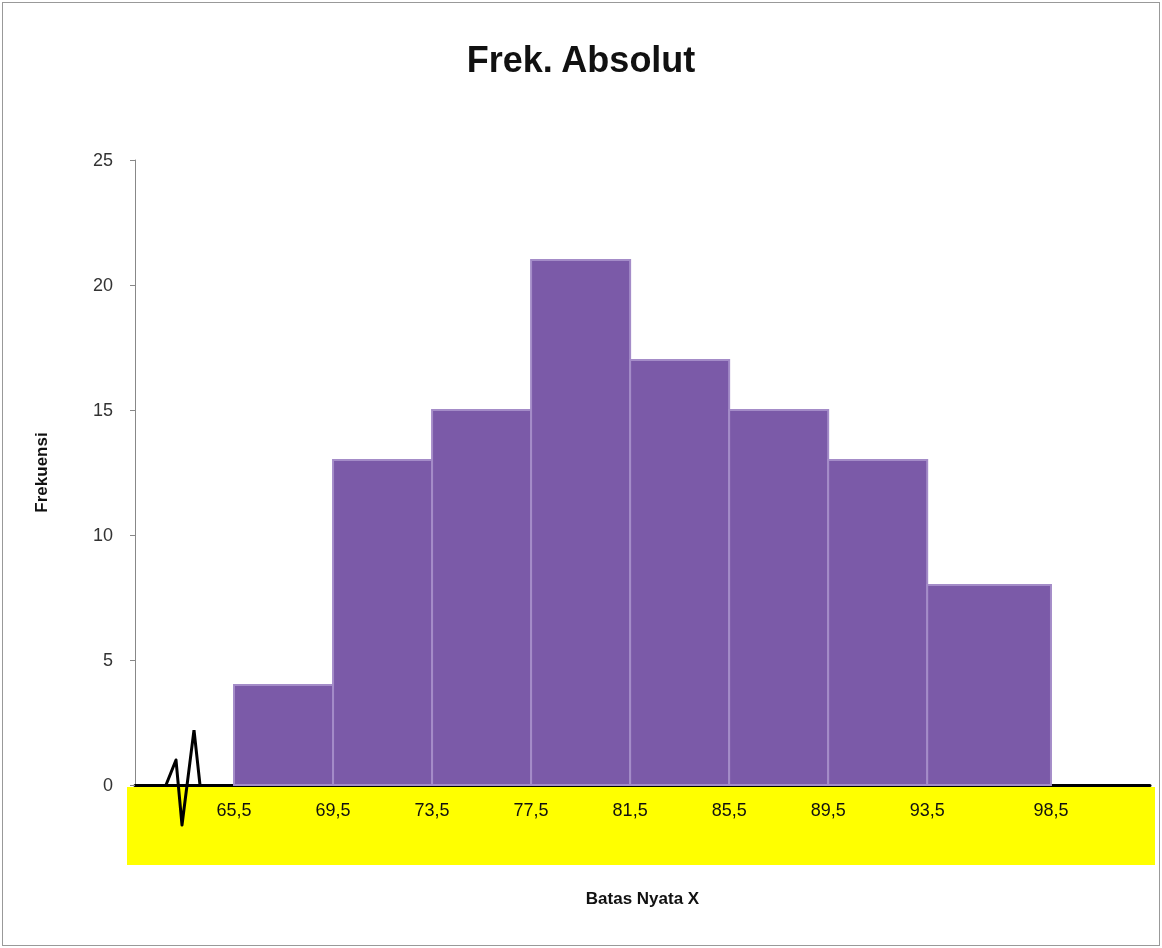 The height and width of the screenshot is (948, 1162). I want to click on y-tick-label: 5, so click(107, 660).